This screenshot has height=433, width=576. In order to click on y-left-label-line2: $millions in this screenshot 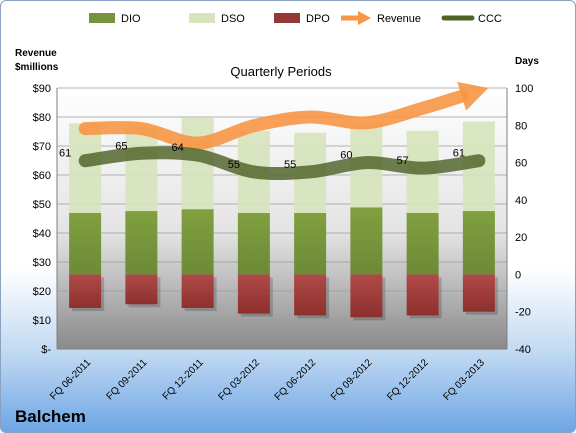, I will do `click(37, 67)`.